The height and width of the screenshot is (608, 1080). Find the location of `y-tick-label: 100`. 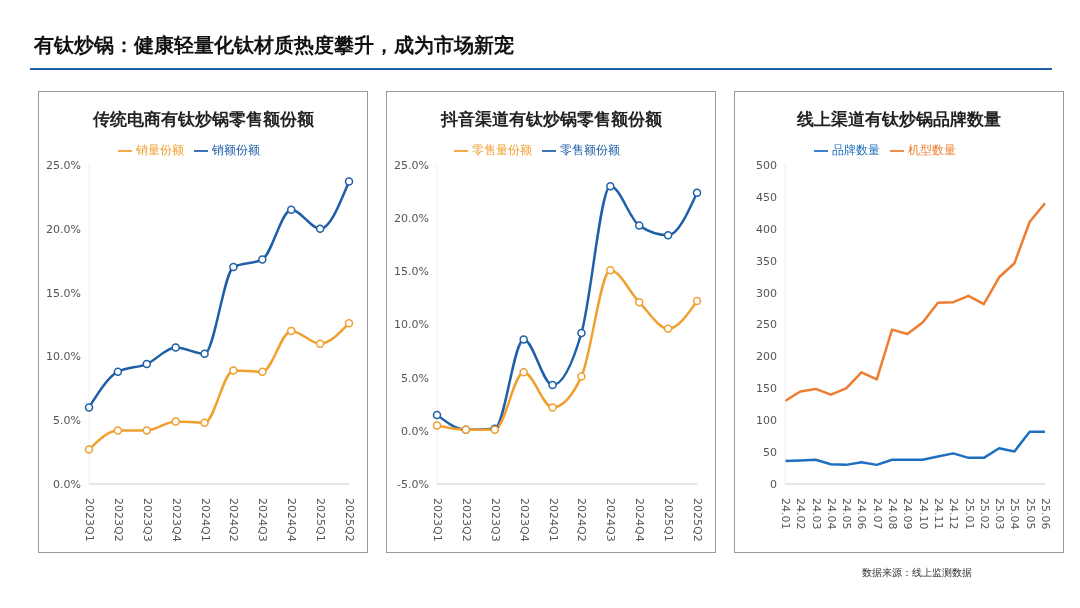

y-tick-label: 100 is located at coordinates (766, 421).